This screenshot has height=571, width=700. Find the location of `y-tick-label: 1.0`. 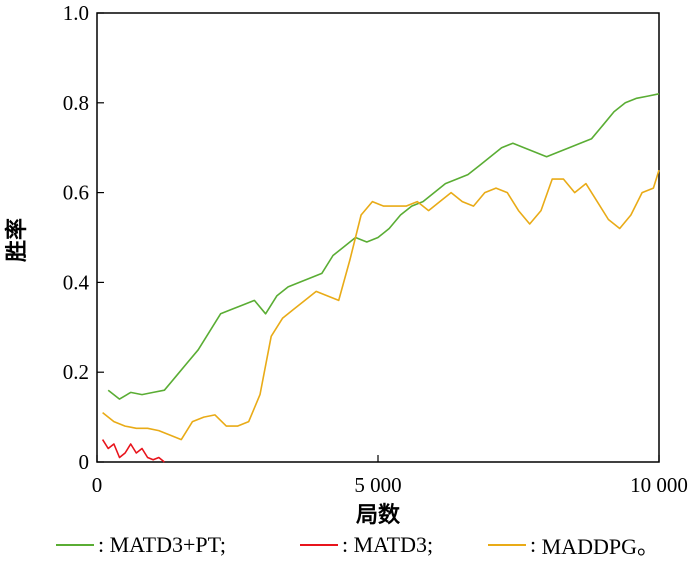

y-tick-label: 1.0 is located at coordinates (76, 13).